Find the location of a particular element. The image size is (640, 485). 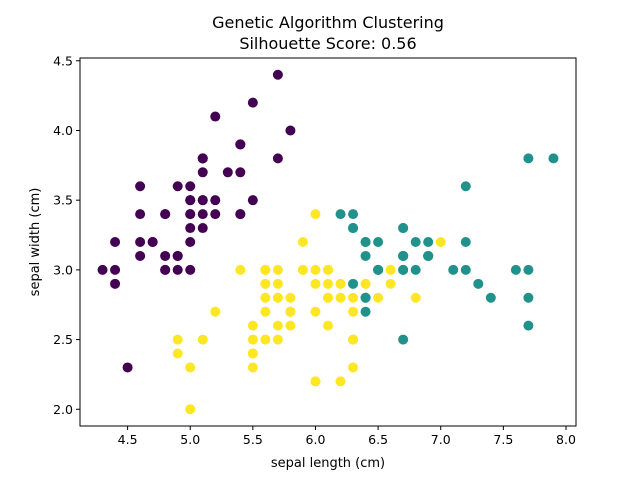

y-tick-label: 4.0 is located at coordinates (63, 130).